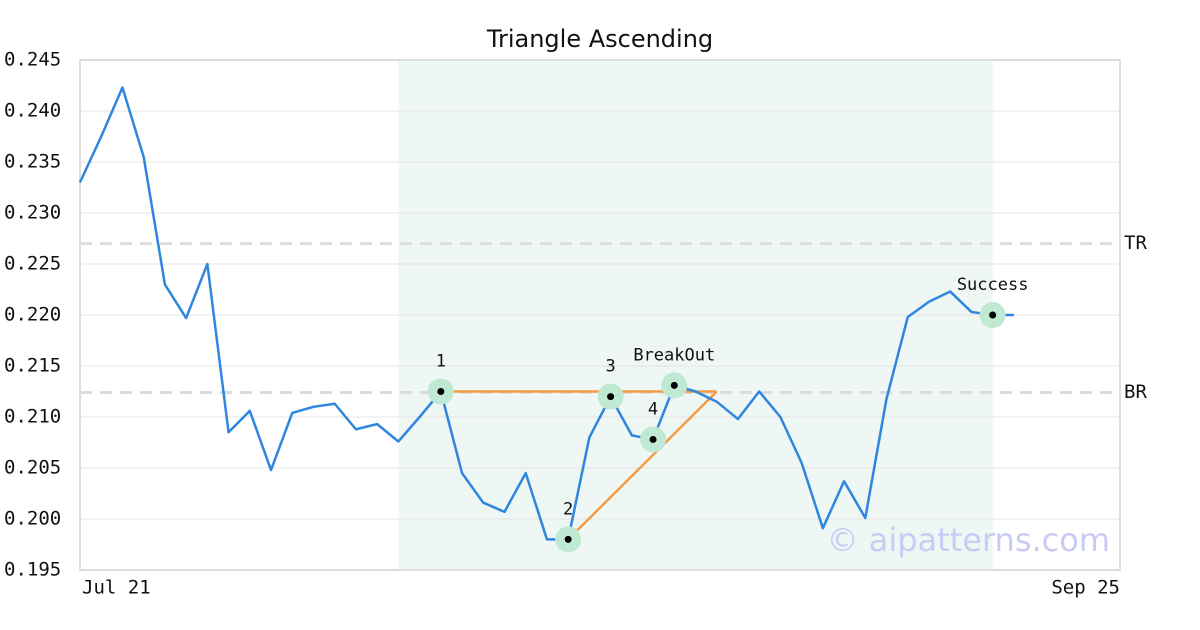  What do you see at coordinates (32, 570) in the screenshot?
I see `y-tick-label: 0.195` at bounding box center [32, 570].